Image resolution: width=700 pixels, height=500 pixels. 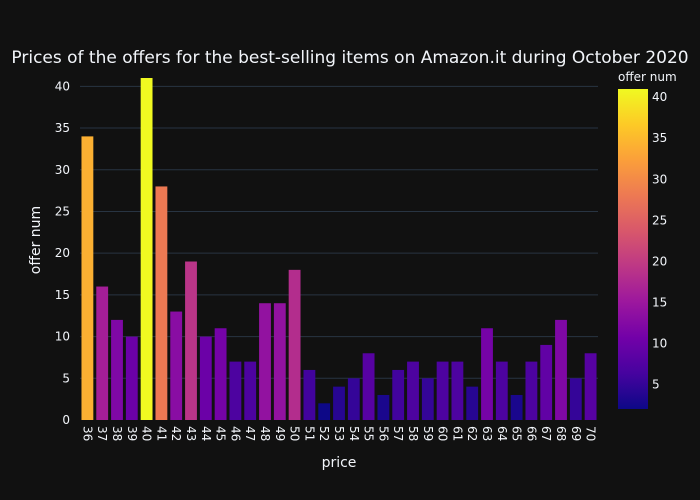 I want to click on x-tick-label: 45, so click(x=221, y=433).